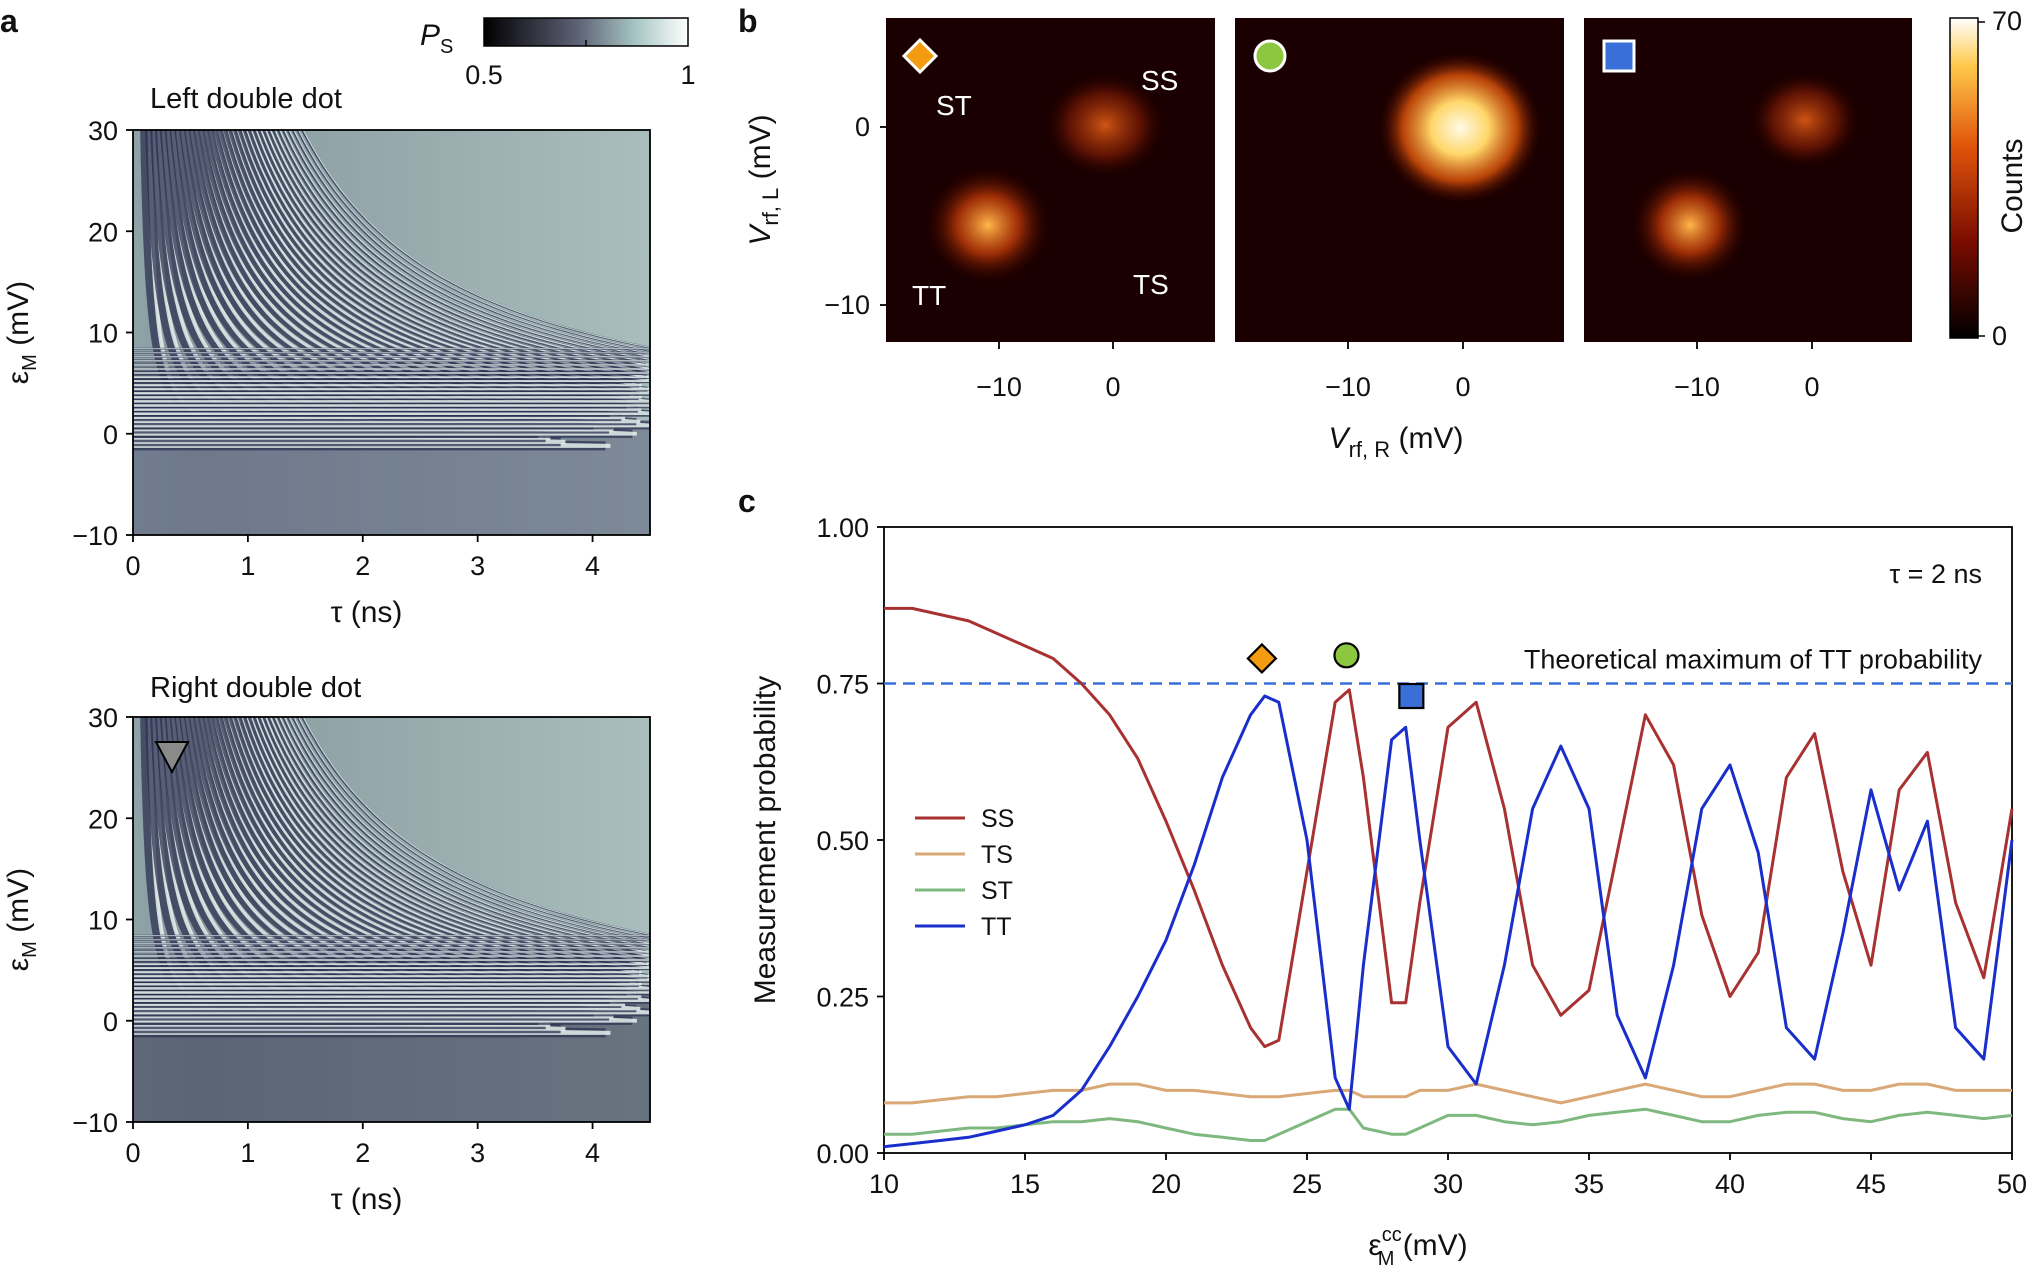 The width and height of the screenshot is (2033, 1267). What do you see at coordinates (1448, 1093) in the screenshot?
I see `series-line-ts` at bounding box center [1448, 1093].